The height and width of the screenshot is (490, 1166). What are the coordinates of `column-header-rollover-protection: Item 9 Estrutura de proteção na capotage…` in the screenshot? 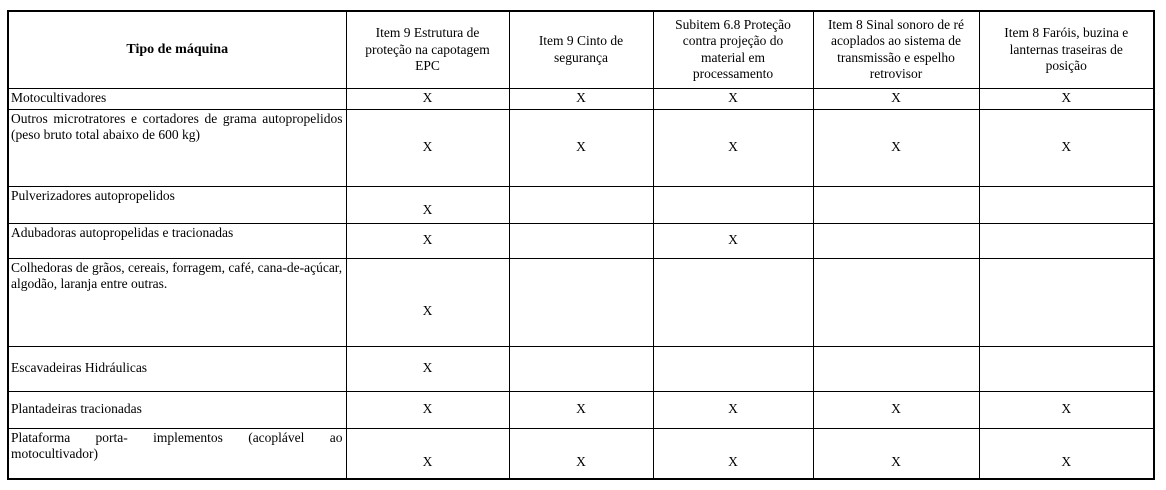 It's located at (427, 49).